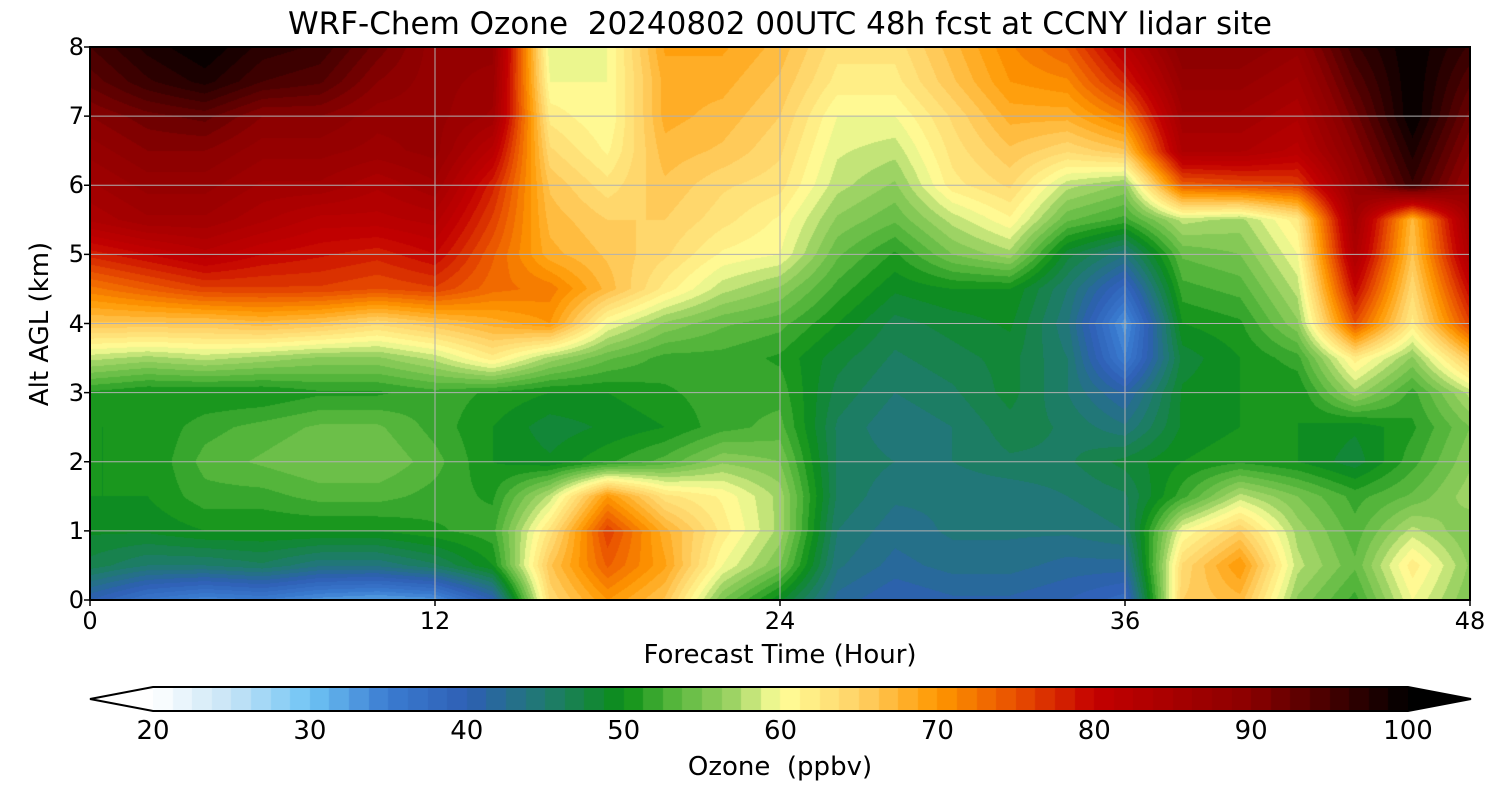 This screenshot has height=800, width=1500. I want to click on y-axis-label: Alt AGL (km), so click(40, 324).